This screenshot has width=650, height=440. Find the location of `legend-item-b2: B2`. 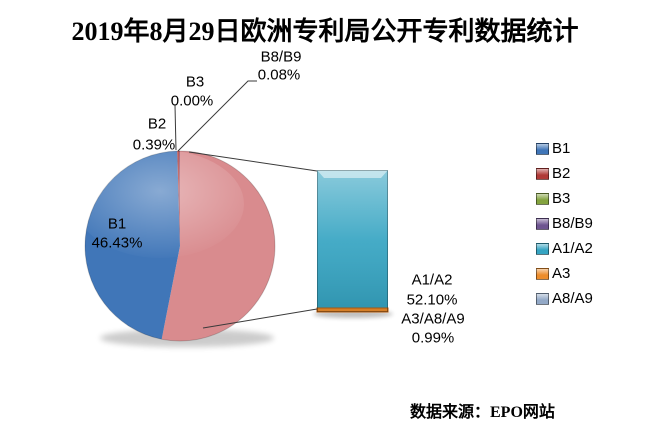

legend-item-b2: B2 is located at coordinates (564, 173).